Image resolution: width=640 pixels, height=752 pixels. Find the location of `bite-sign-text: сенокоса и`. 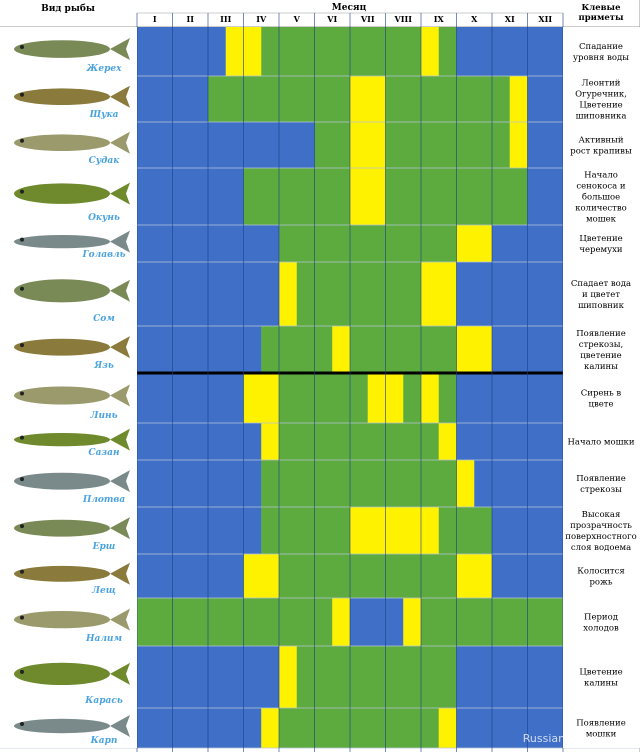

bite-sign-text: сенокоса и is located at coordinates (601, 187).